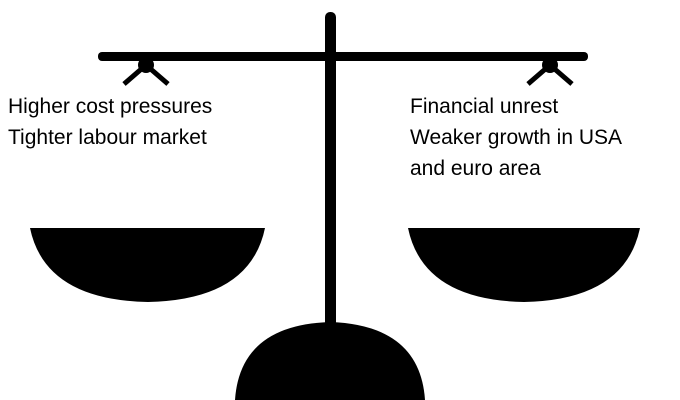 This screenshot has width=680, height=400. Describe the element at coordinates (475, 168) in the screenshot. I see `right-text: and euro area` at that location.